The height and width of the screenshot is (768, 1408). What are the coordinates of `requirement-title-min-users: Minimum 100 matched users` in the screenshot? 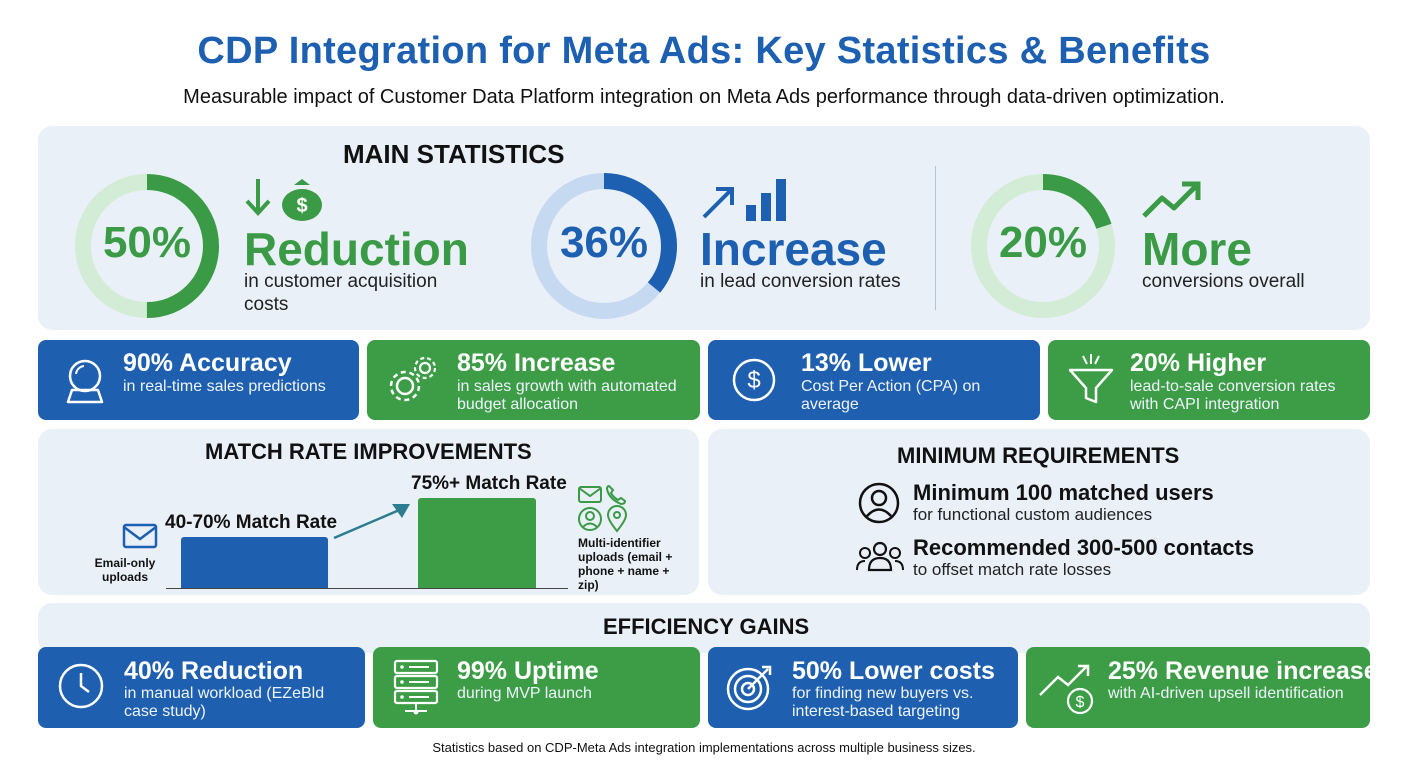 It's located at (1063, 492).